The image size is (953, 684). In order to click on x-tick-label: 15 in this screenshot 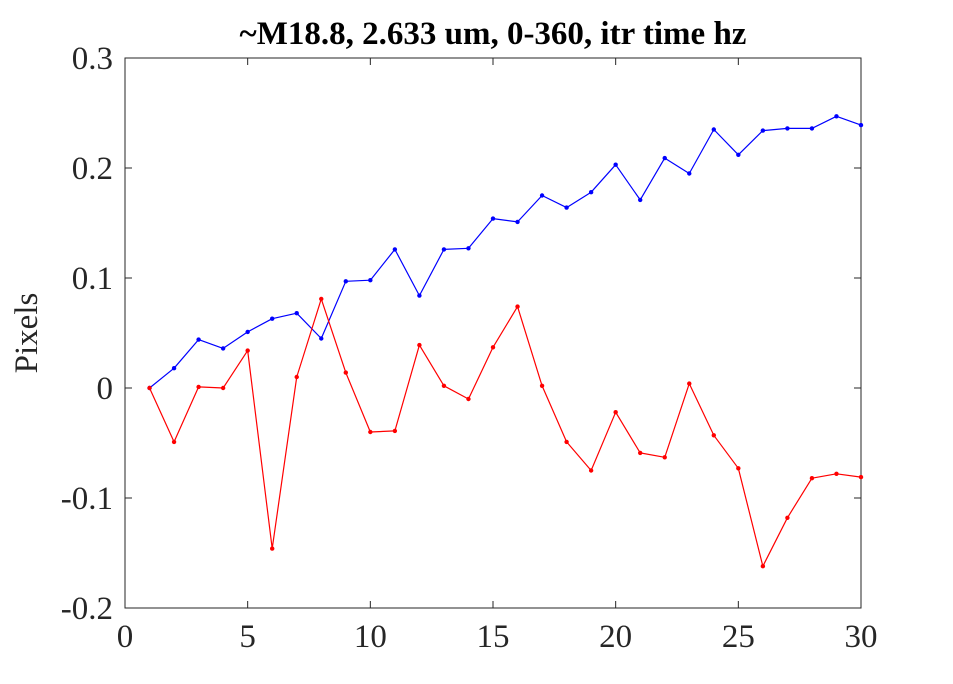, I will do `click(493, 637)`.